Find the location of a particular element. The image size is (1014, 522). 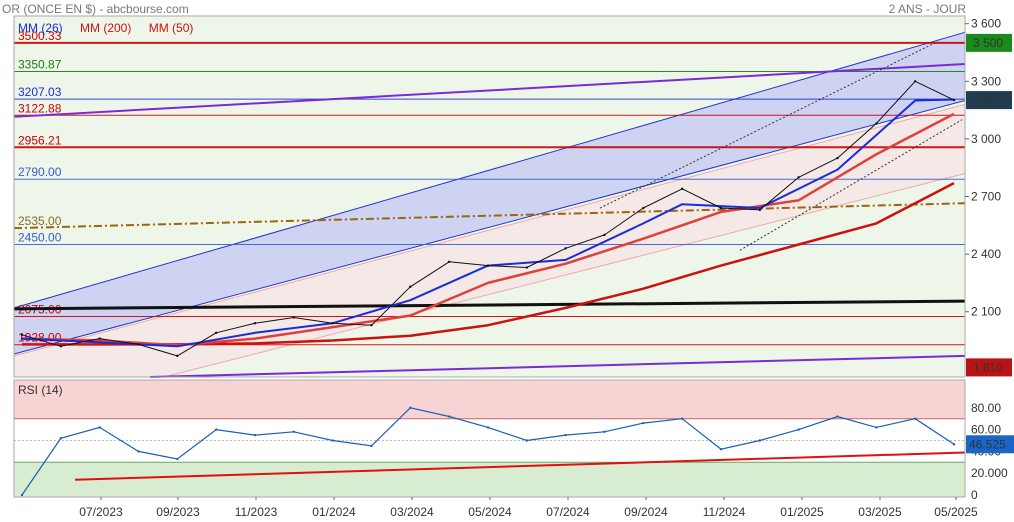

point-or-once-en--11 is located at coordinates (449, 261).